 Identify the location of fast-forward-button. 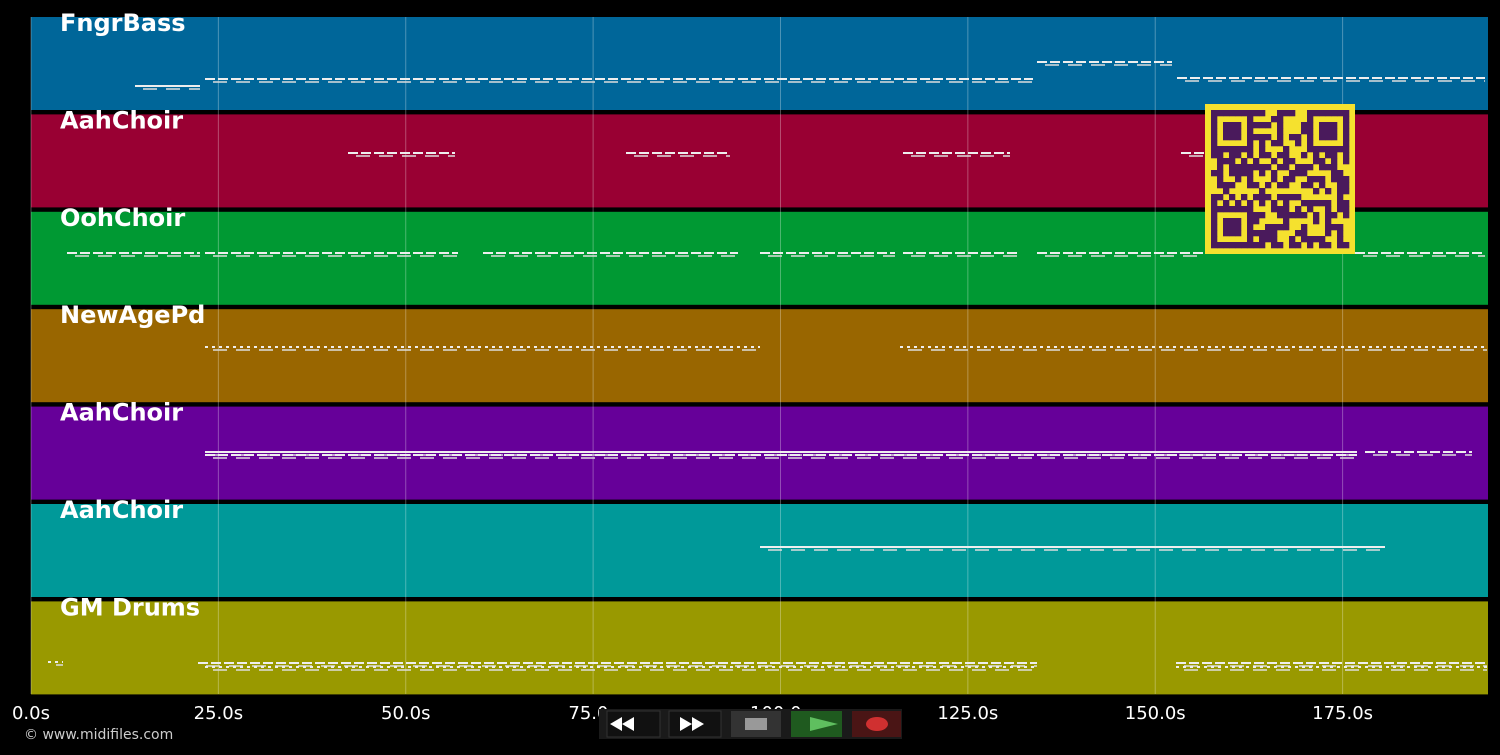
(695, 724).